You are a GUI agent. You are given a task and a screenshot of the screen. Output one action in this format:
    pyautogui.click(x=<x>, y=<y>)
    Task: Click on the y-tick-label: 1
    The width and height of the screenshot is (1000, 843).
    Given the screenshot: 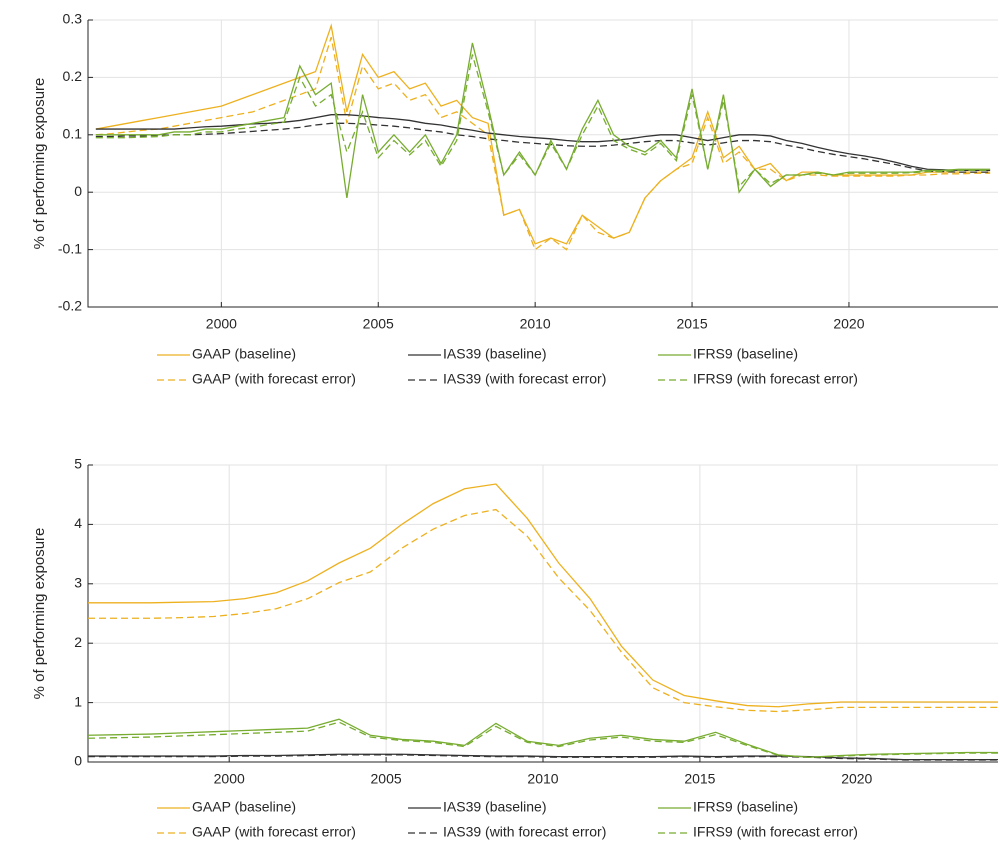 What is the action you would take?
    pyautogui.click(x=78, y=701)
    